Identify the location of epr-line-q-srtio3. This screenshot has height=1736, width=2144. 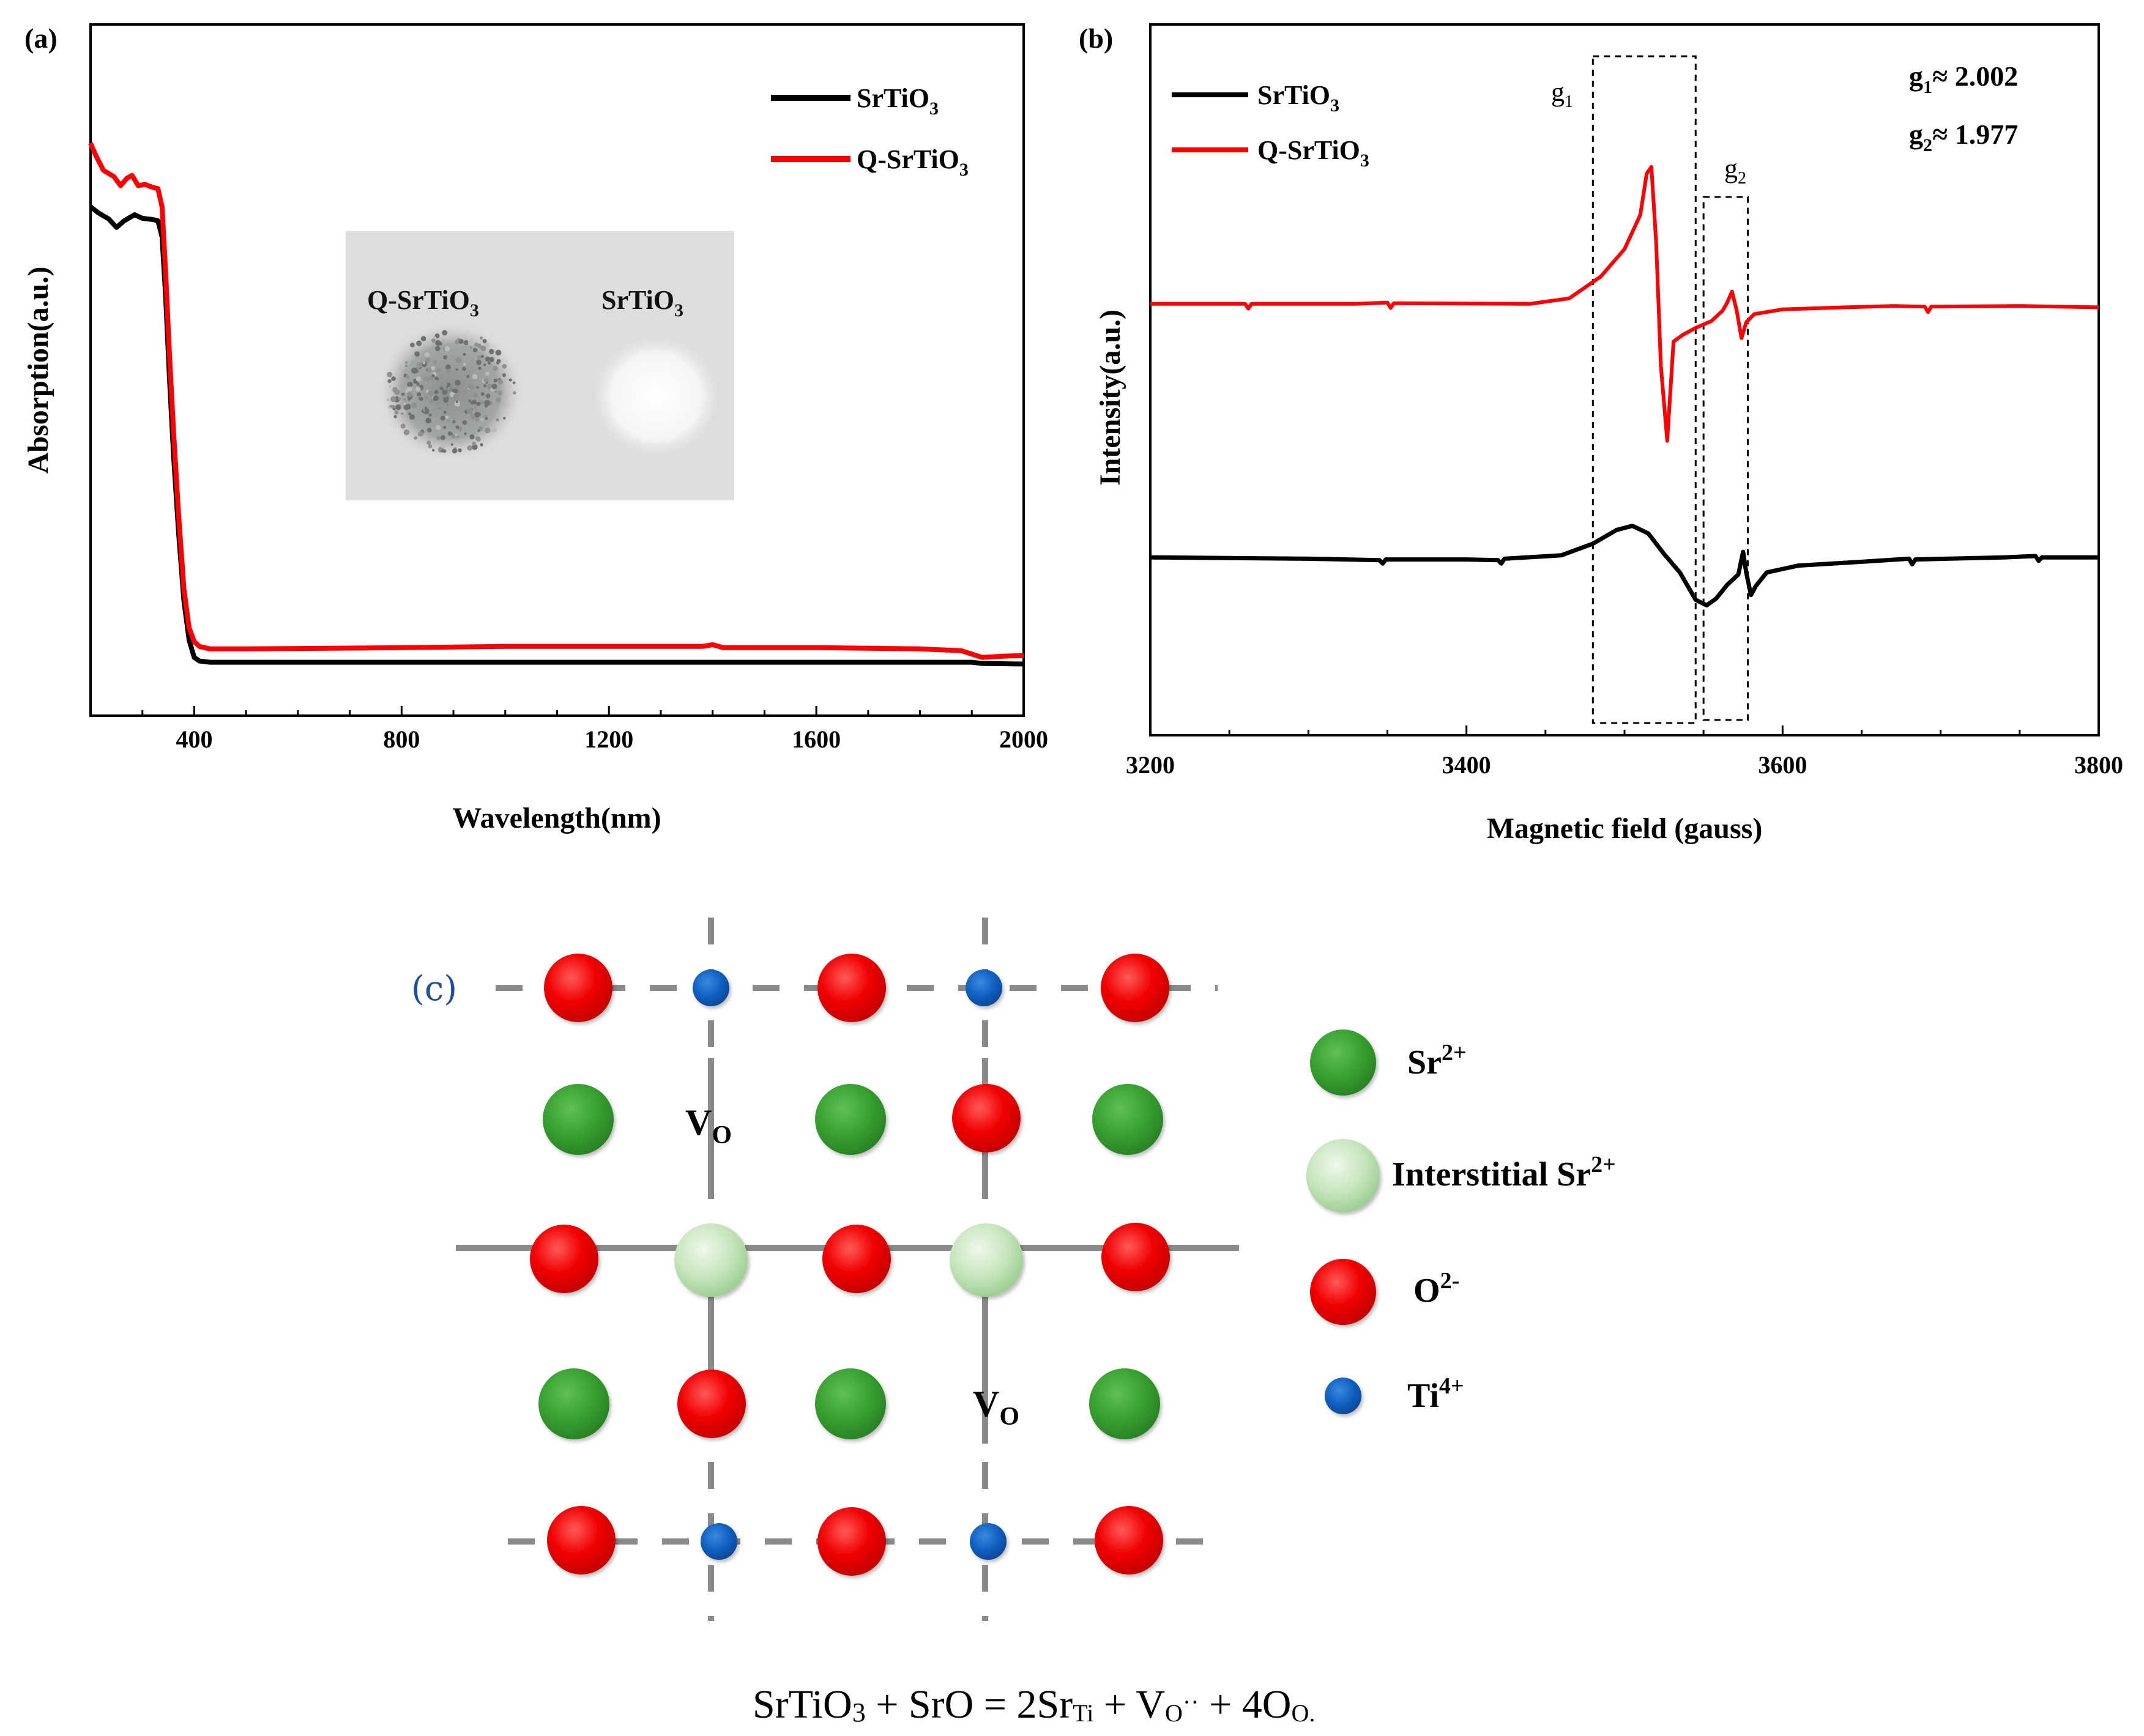
(1624, 304).